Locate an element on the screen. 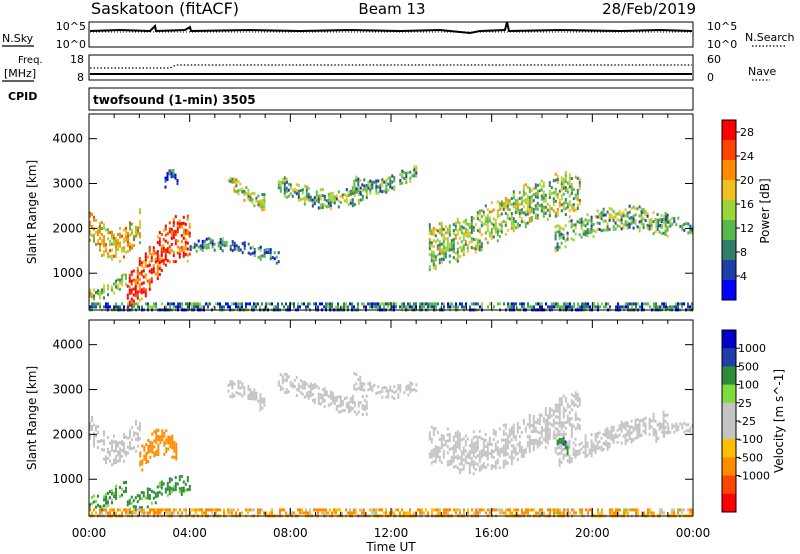  colorbar-swatch is located at coordinates (729, 376).